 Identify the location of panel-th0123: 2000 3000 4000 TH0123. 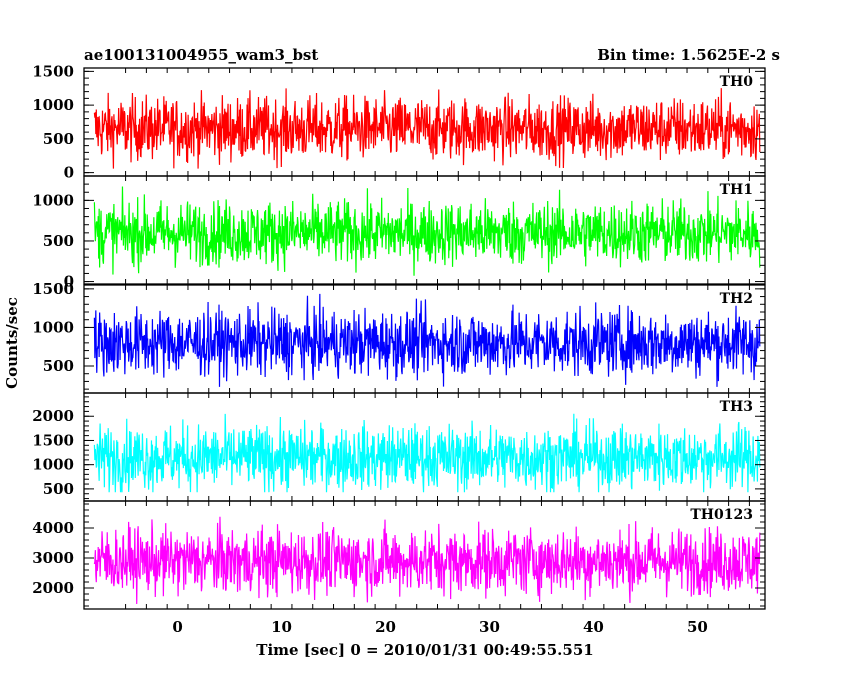
(399, 555).